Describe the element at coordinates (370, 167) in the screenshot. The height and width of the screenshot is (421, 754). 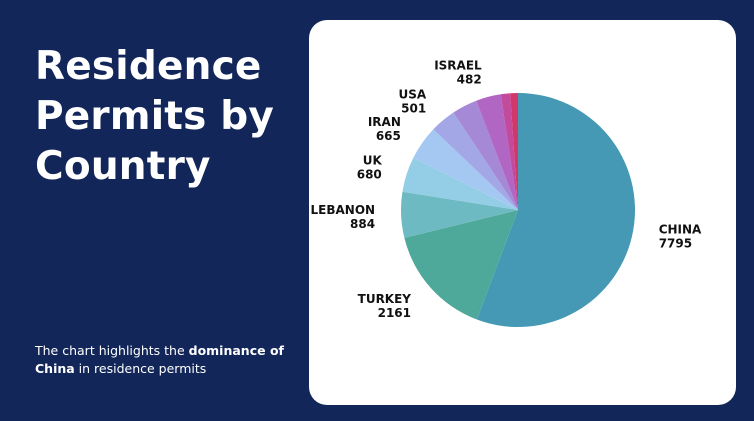
I see `slice-label-uk: UK 680` at that location.